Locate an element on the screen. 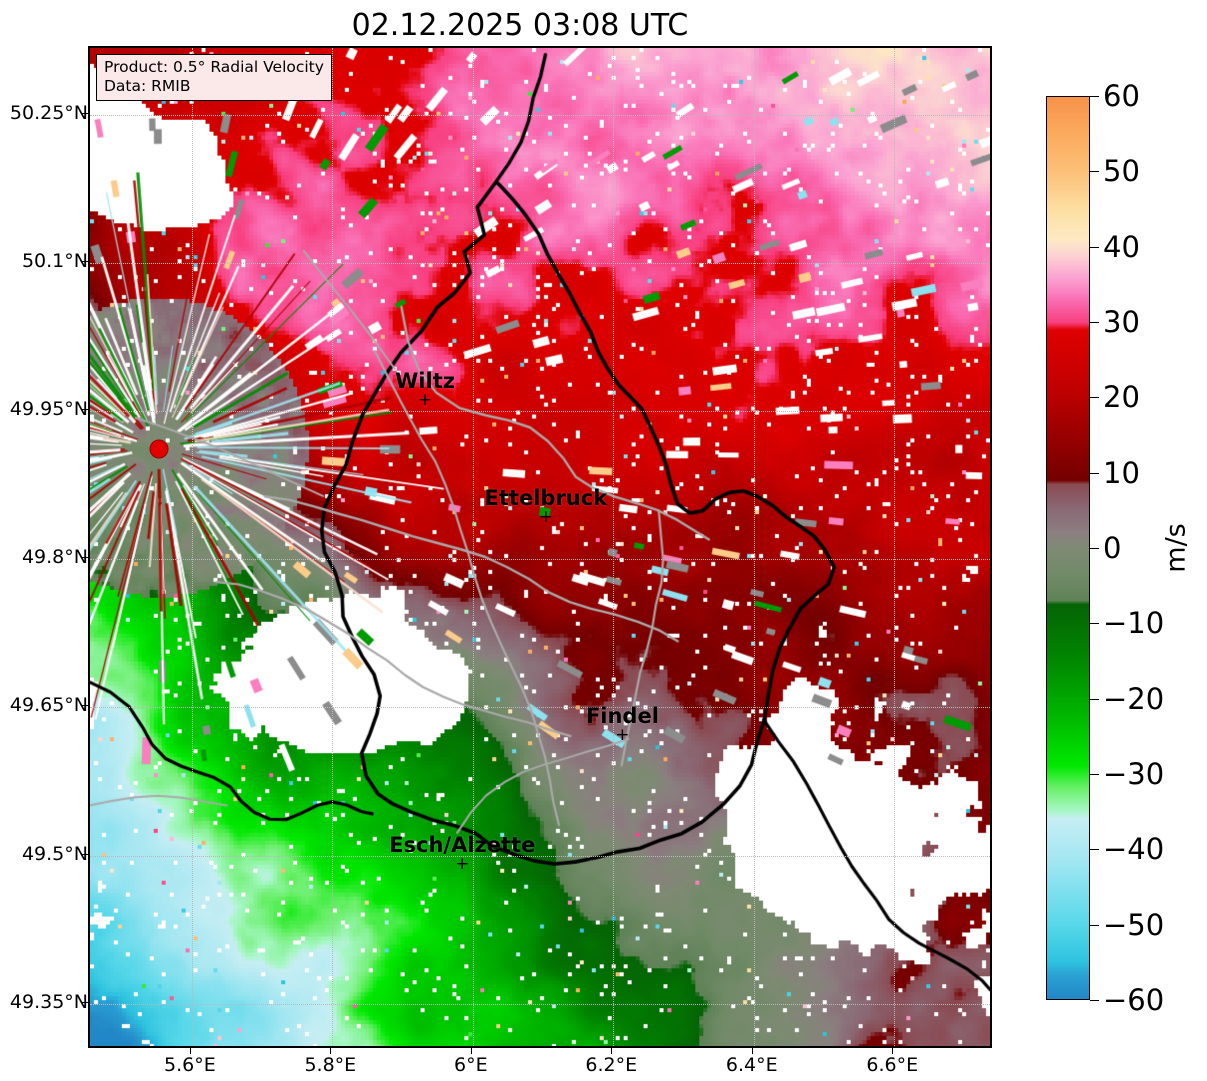  colorbar-tick-label: 10 is located at coordinates (1121, 472).